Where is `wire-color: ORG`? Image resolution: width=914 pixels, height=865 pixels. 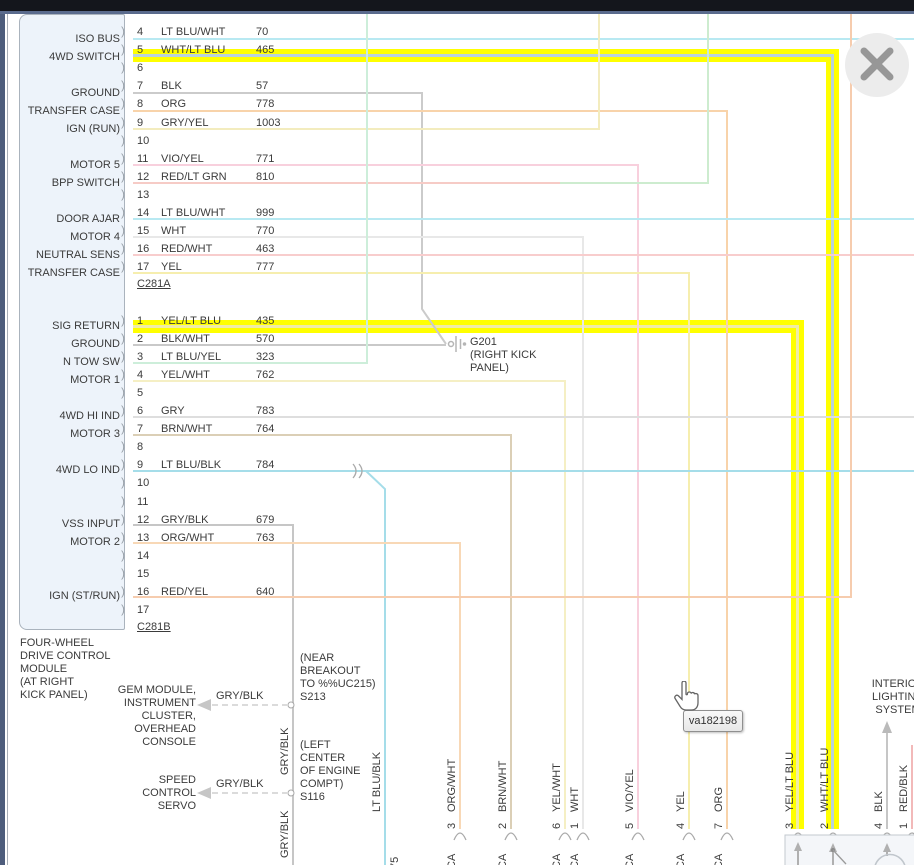
wire-color: ORG is located at coordinates (174, 104).